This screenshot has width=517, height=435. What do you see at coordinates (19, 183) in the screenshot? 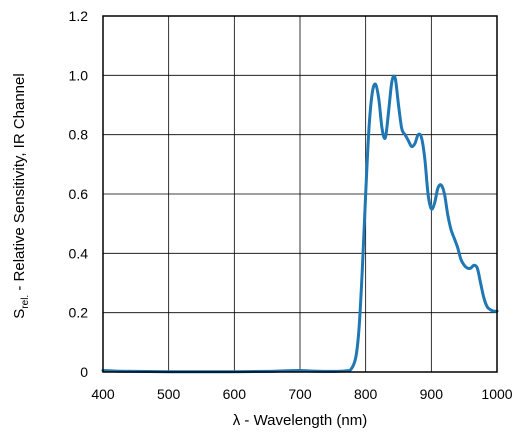
I see `y-axis-label-rest: - Relative Sensitivity, IR Channel` at bounding box center [19, 183].